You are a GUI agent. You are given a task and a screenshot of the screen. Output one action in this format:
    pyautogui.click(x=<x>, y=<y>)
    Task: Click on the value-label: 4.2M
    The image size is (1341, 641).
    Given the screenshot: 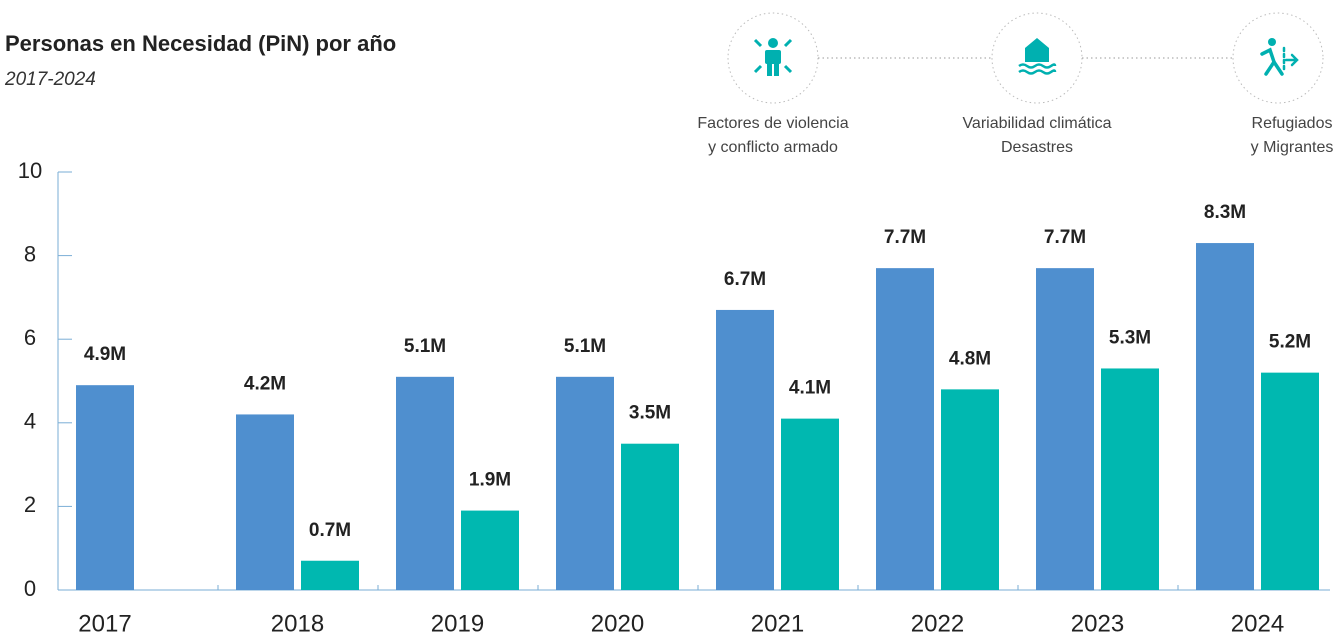 What is the action you would take?
    pyautogui.click(x=265, y=383)
    